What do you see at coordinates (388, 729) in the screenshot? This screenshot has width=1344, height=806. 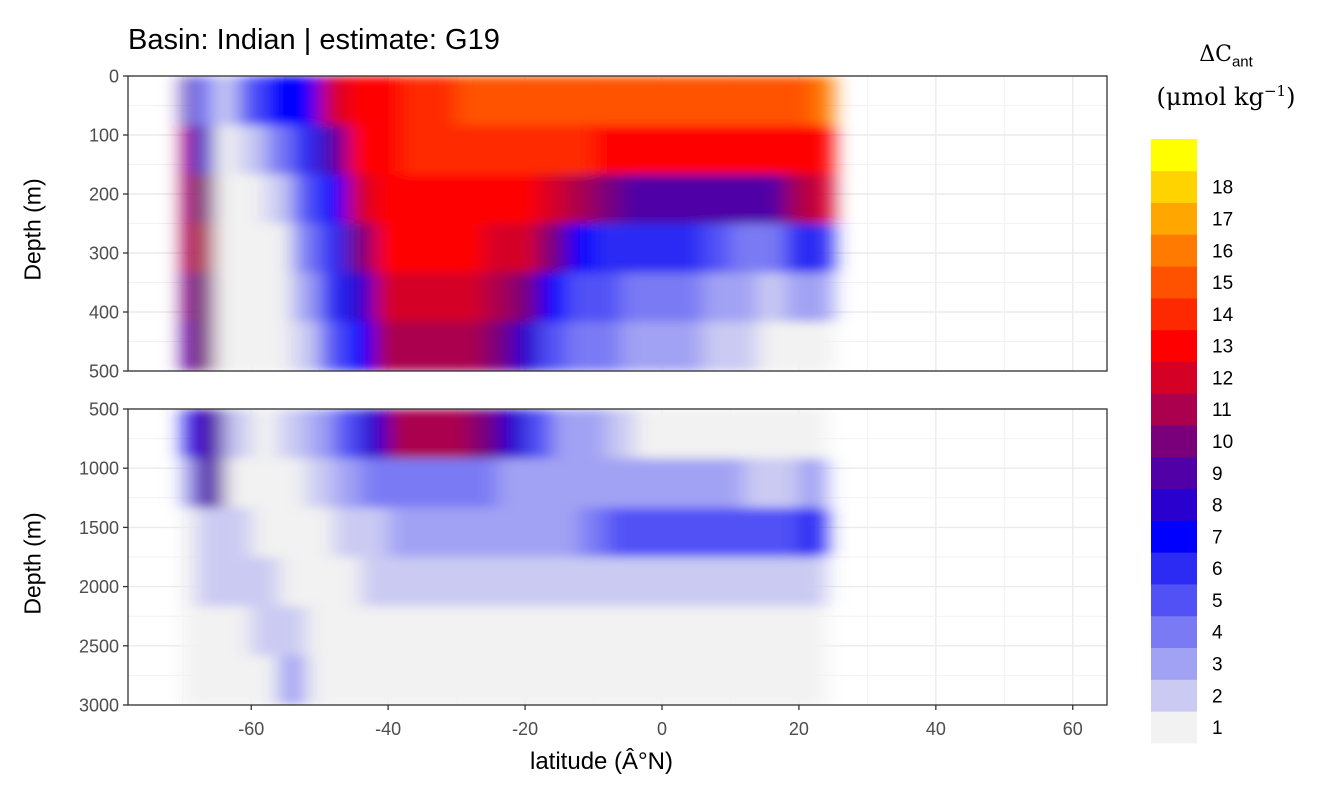 I see `x-tick-label: -40` at bounding box center [388, 729].